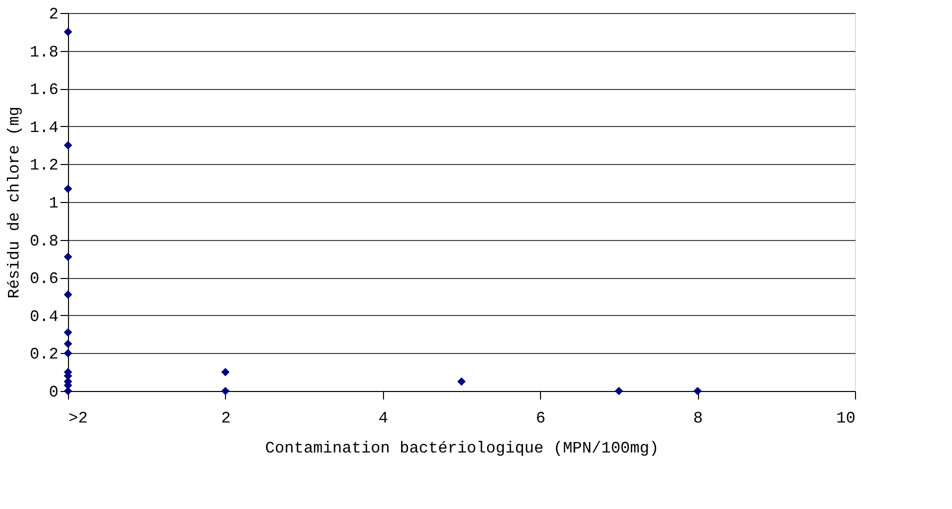 Image resolution: width=952 pixels, height=509 pixels. What do you see at coordinates (226, 419) in the screenshot?
I see `x-tick-label: 2` at bounding box center [226, 419].